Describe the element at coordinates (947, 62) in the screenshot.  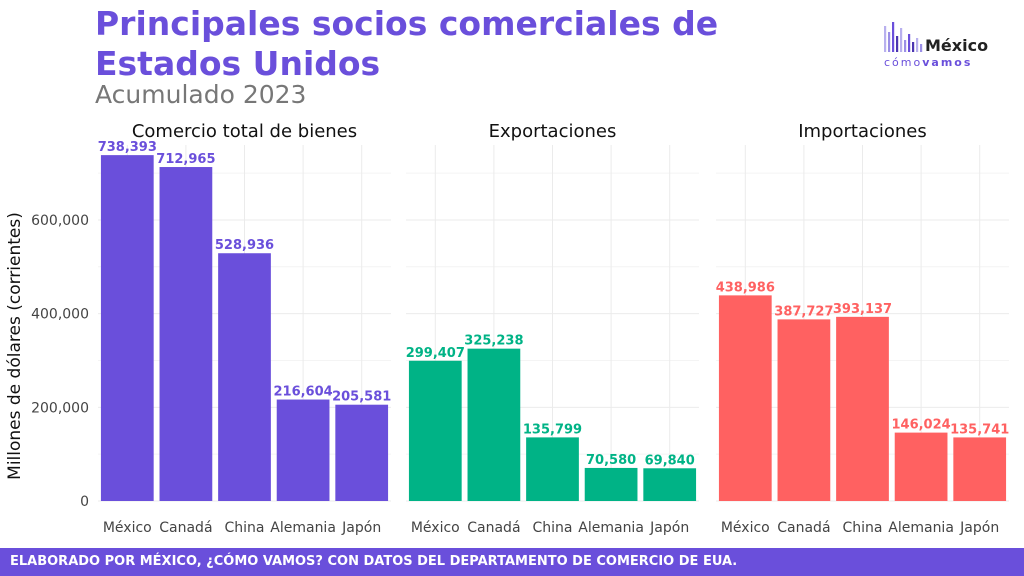
I see `logo-text-vamos: vamos` at that location.